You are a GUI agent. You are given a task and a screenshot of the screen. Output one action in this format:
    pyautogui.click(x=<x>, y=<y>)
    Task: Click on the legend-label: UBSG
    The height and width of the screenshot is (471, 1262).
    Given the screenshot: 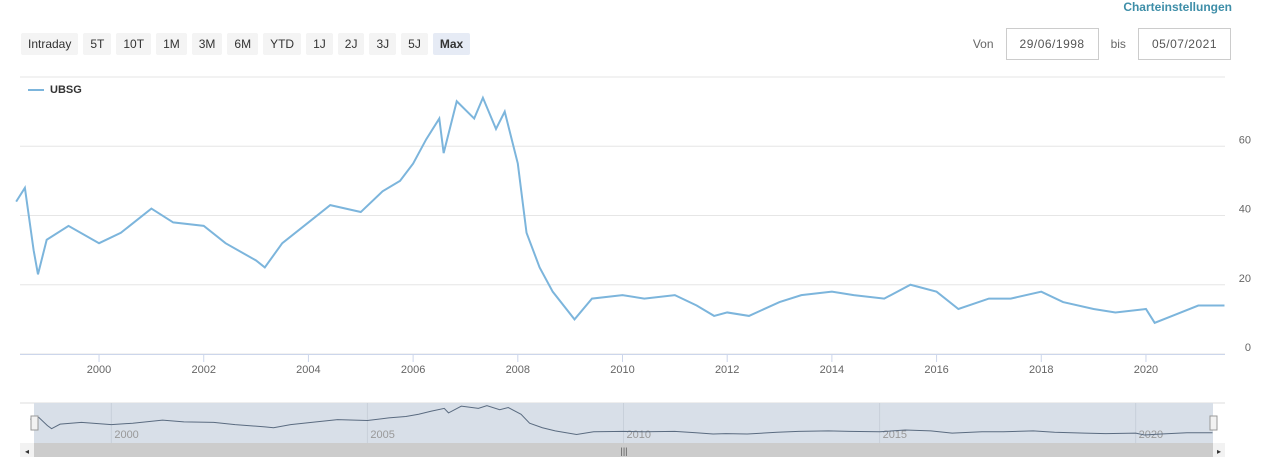 What is the action you would take?
    pyautogui.click(x=66, y=90)
    